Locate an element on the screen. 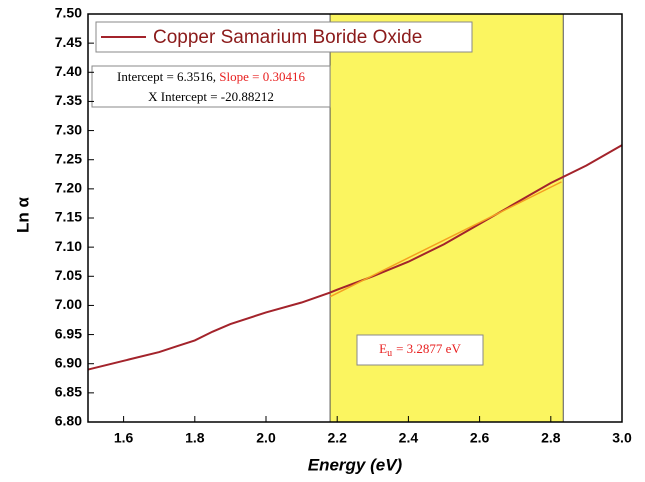 The width and height of the screenshot is (645, 482). y-tick-label: 7.25 is located at coordinates (68, 158).